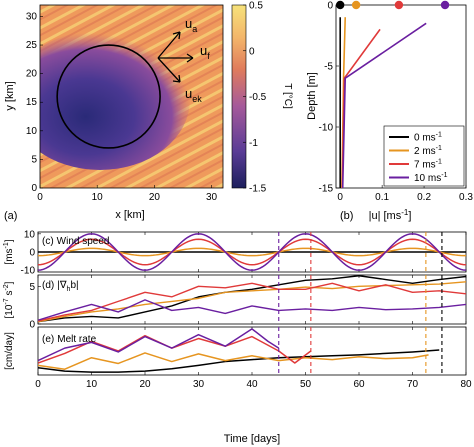  Describe the element at coordinates (169, 45) in the screenshot. I see `vector-u-a` at that location.